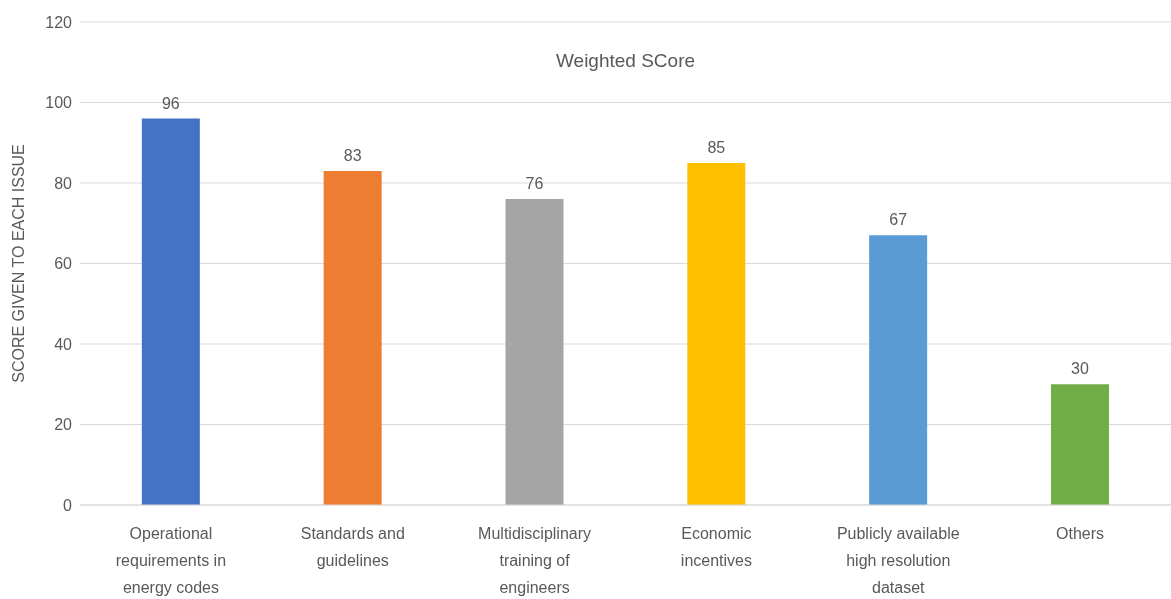 The image size is (1171, 599). I want to click on y-tick-label: 60, so click(63, 264).